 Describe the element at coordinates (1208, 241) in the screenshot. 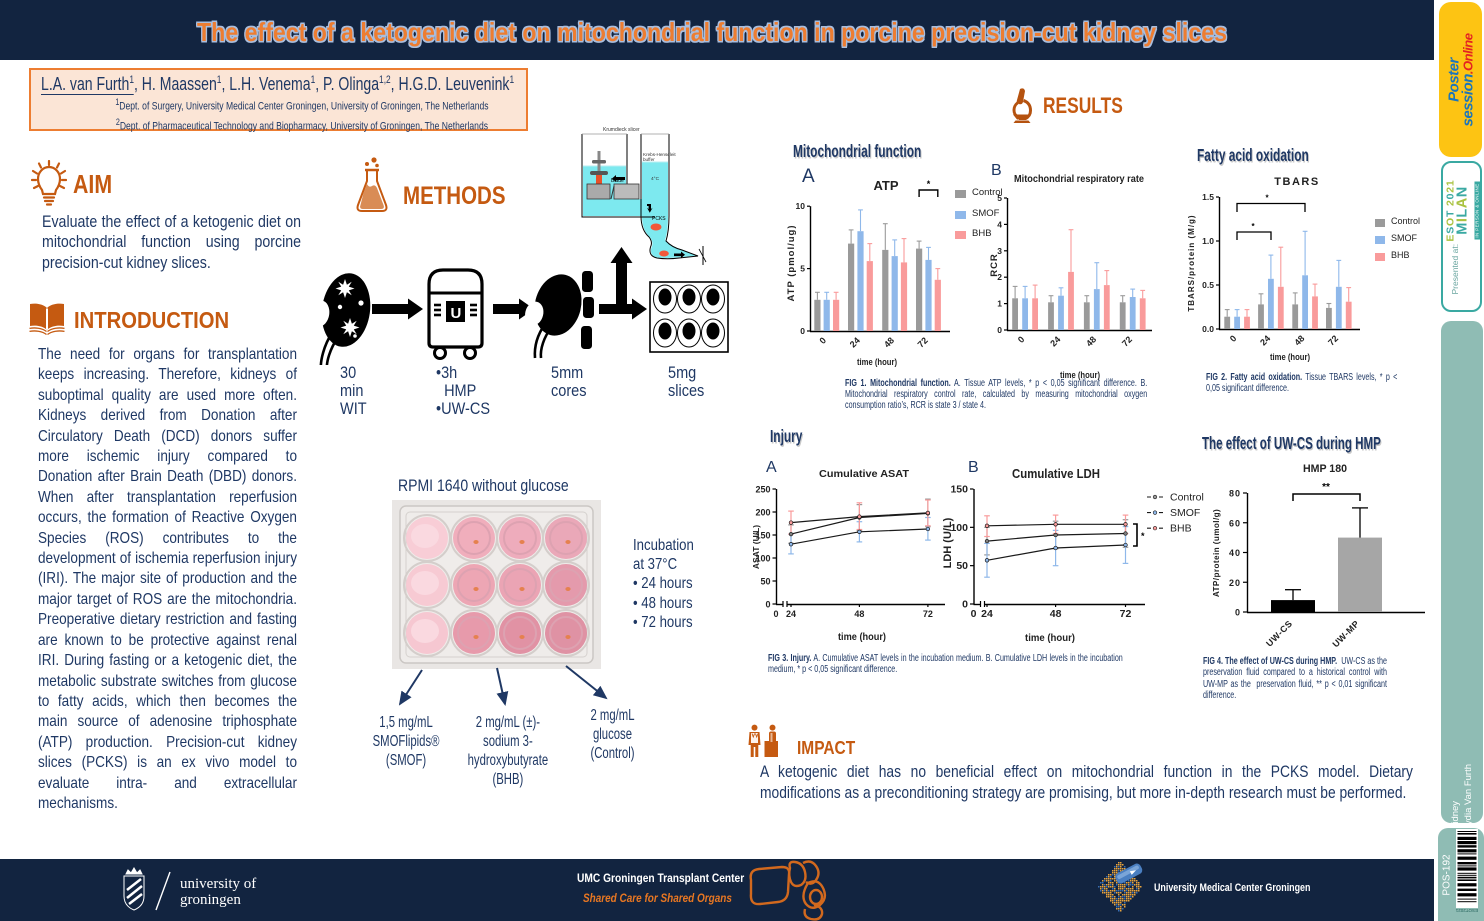

I see `svg-text: 1.0` at that location.